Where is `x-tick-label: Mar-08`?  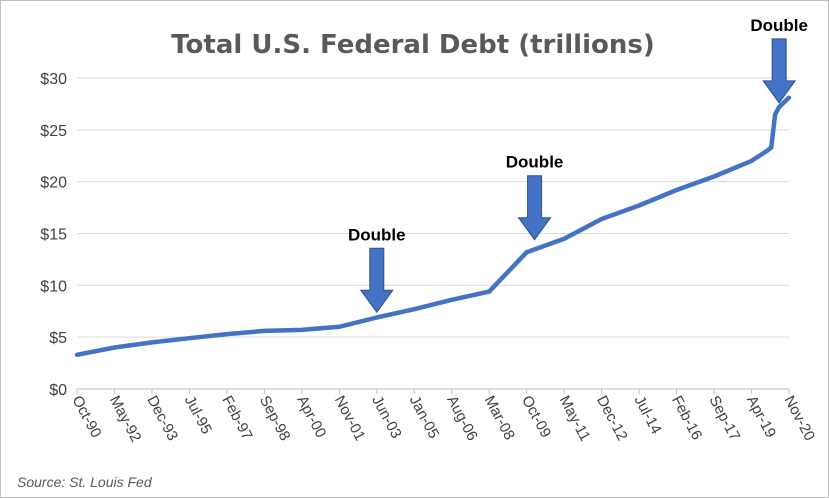 x-tick-label: Mar-08 is located at coordinates (499, 418).